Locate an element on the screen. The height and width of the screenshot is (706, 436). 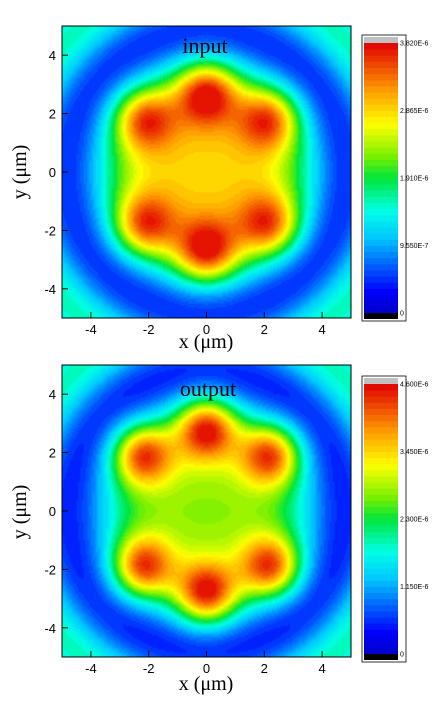
colorbar-tick-label: 4.600E-6 is located at coordinates (414, 385).